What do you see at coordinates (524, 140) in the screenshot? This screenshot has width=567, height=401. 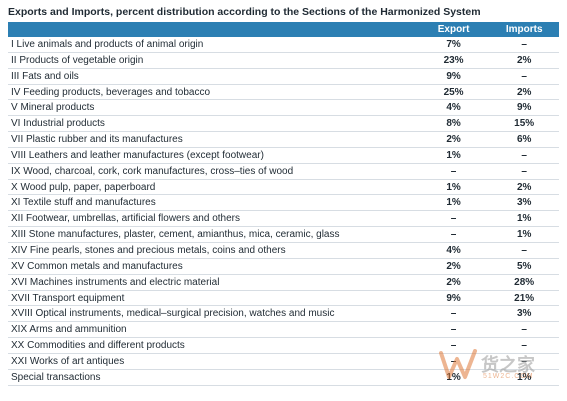 I see `imports-value: 6%` at bounding box center [524, 140].